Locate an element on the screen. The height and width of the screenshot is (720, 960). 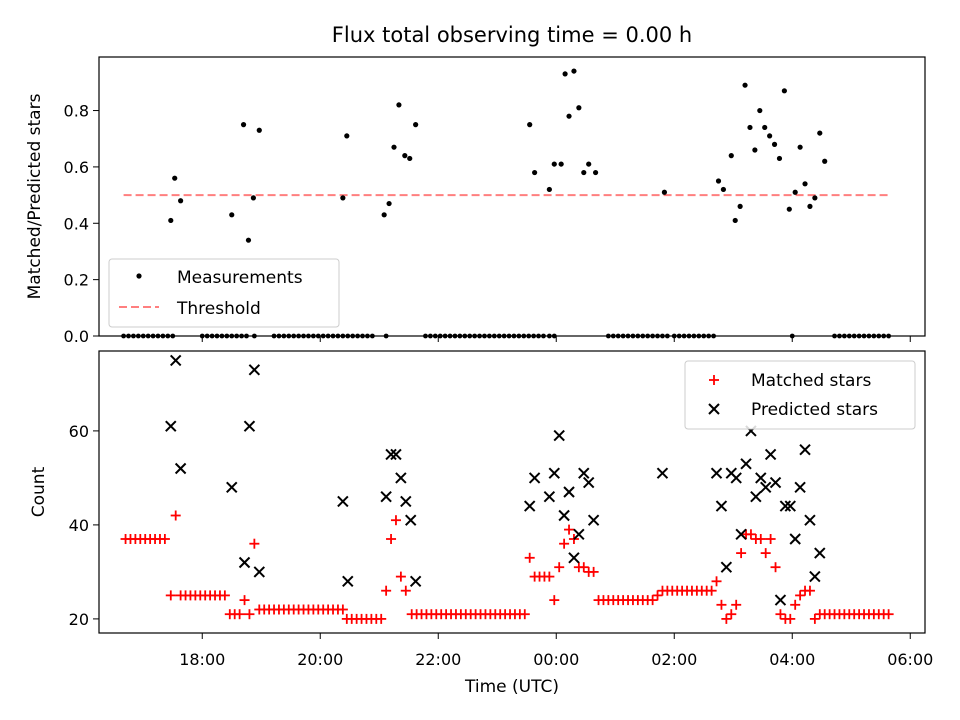
top-ytick-label: 0.4 is located at coordinates (76, 223).